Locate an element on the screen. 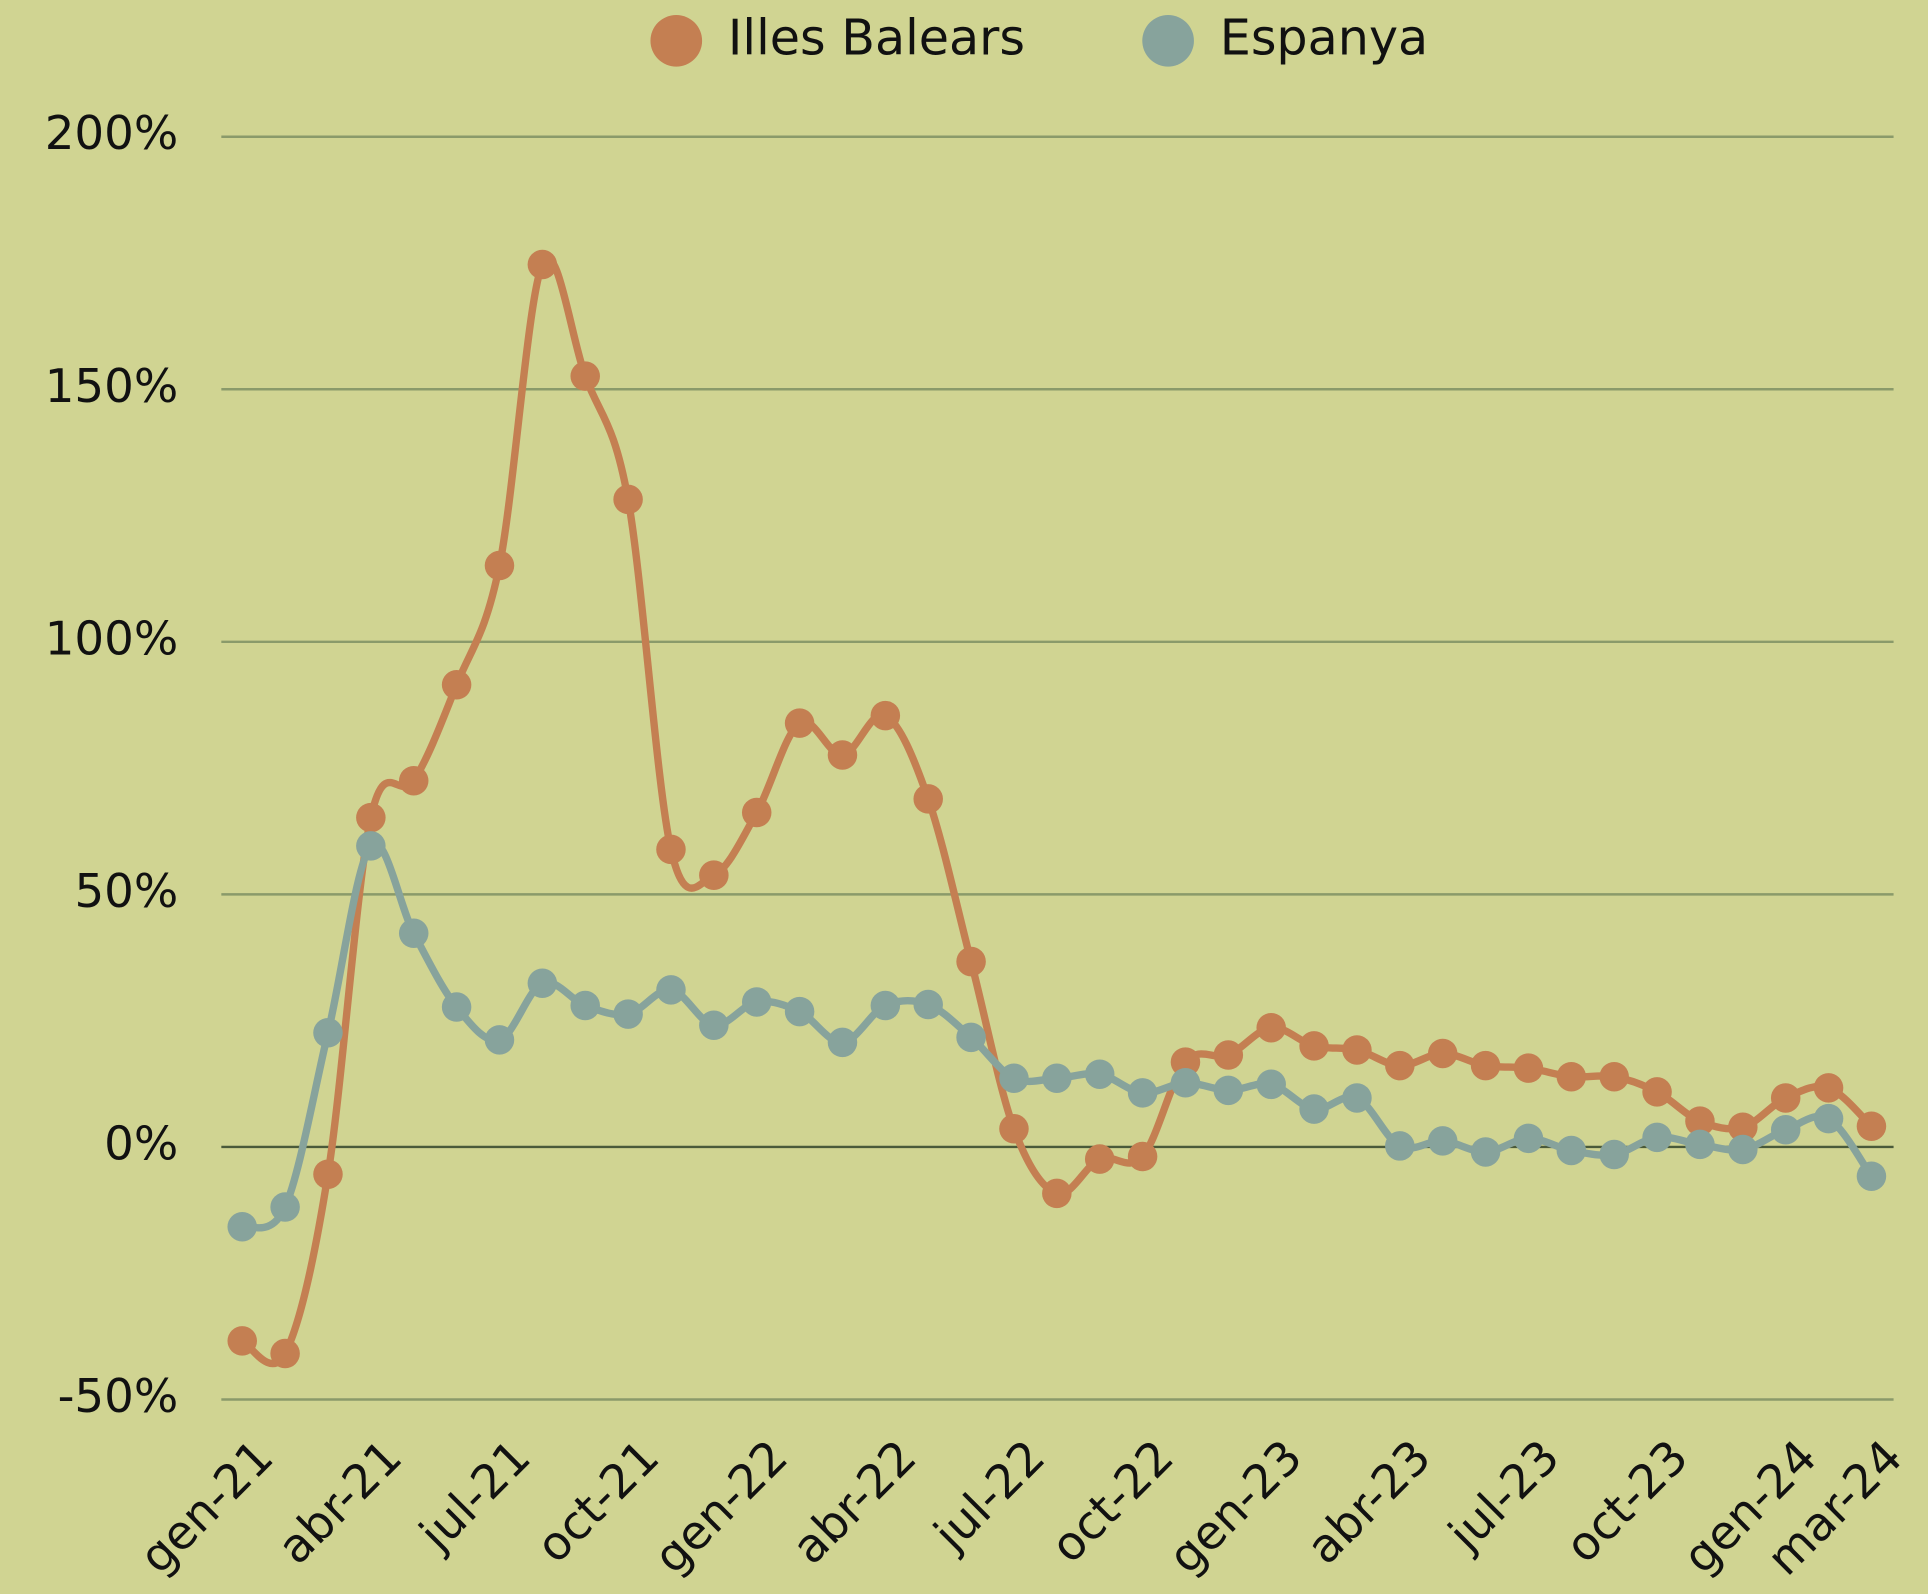 The height and width of the screenshot is (1594, 1928). x-tick-label: gen-21 is located at coordinates (207, 1507).